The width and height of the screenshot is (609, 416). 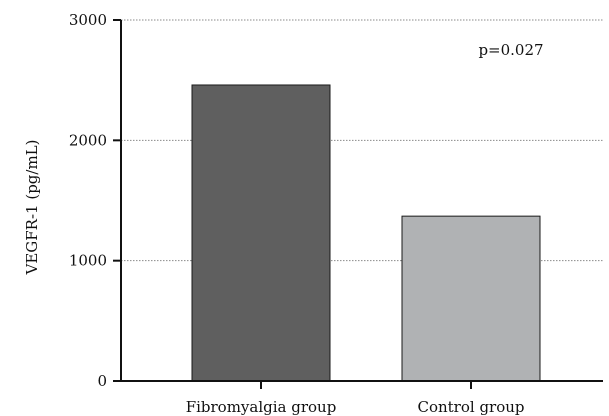 What do you see at coordinates (32, 208) in the screenshot?
I see `y-axis-title: VEGFR-1 (pg/mL)` at bounding box center [32, 208].